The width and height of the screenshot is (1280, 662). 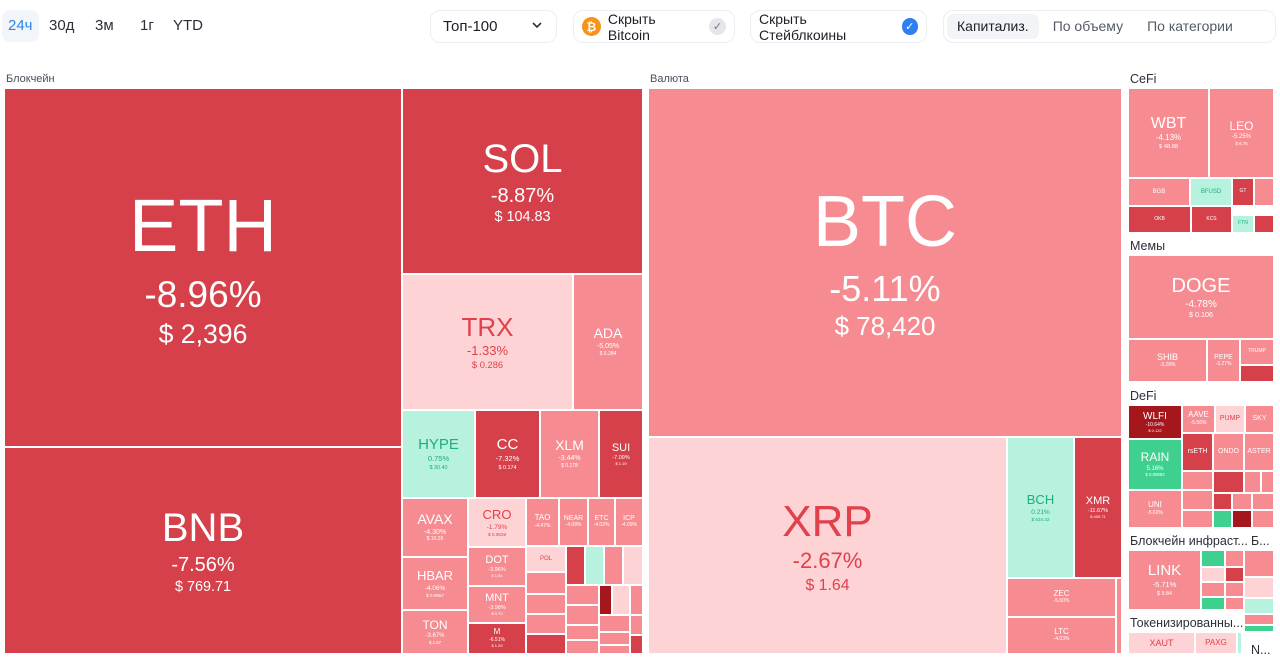 What do you see at coordinates (1040, 507) in the screenshot?
I see `tile-bch: BCH 0.21% $ 534.32` at bounding box center [1040, 507].